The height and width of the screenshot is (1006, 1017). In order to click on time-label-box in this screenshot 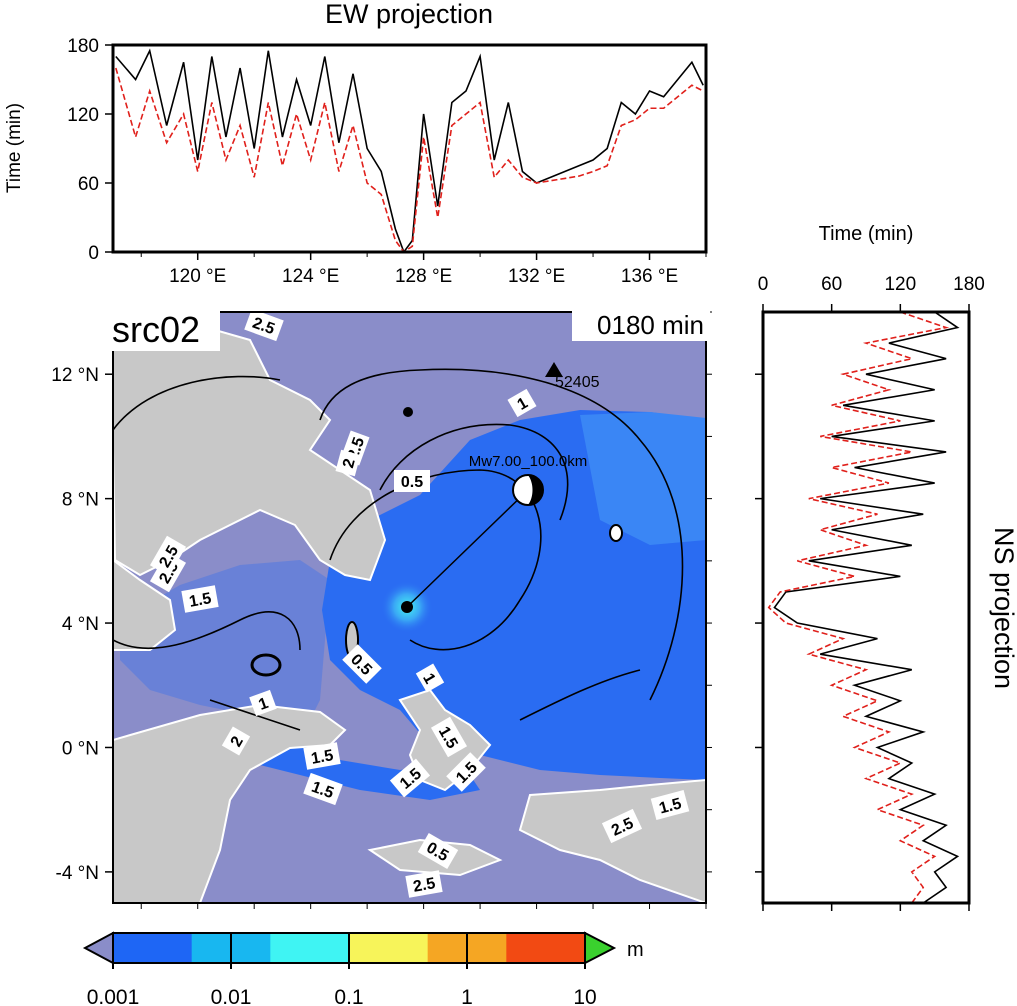, I will do `click(641, 324)`.